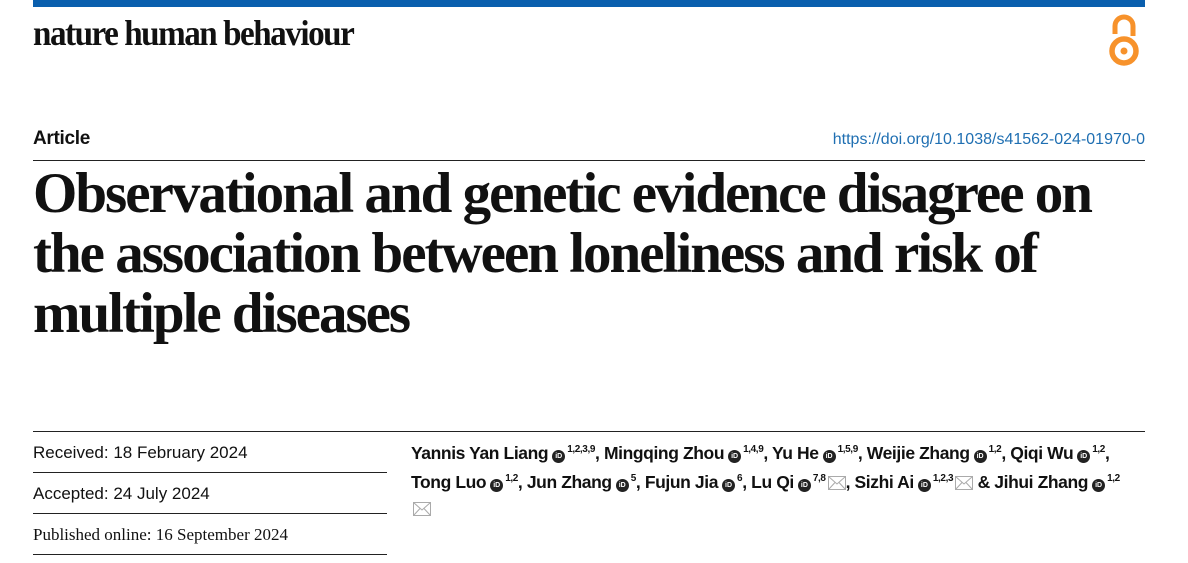  Describe the element at coordinates (848, 449) in the screenshot. I see `affiliation-numbers: 1,5,9` at that location.